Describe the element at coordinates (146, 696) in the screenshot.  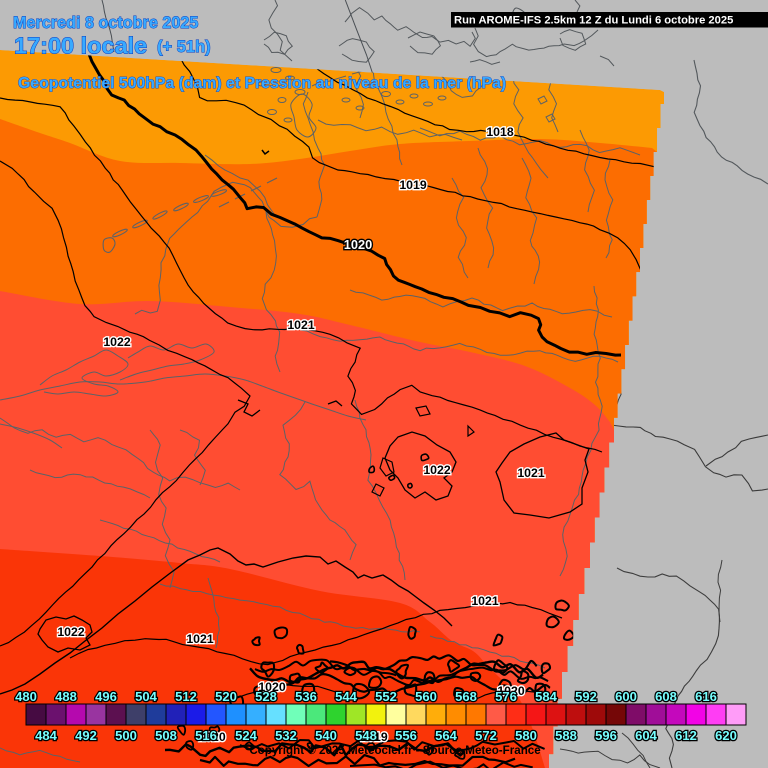
I see `svg-text: 504` at that location.